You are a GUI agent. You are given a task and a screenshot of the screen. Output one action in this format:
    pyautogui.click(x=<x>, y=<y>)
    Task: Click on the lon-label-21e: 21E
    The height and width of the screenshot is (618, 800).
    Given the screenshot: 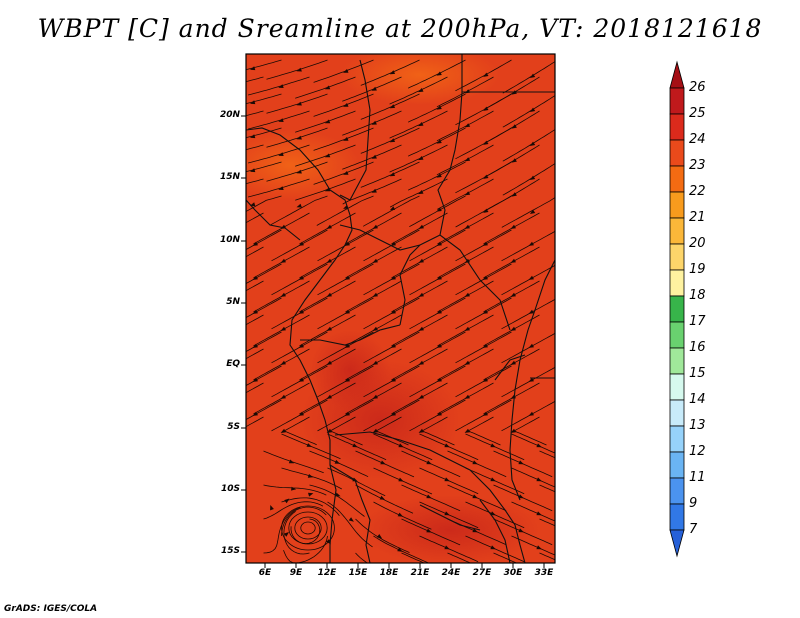 What is the action you would take?
    pyautogui.click(x=420, y=573)
    